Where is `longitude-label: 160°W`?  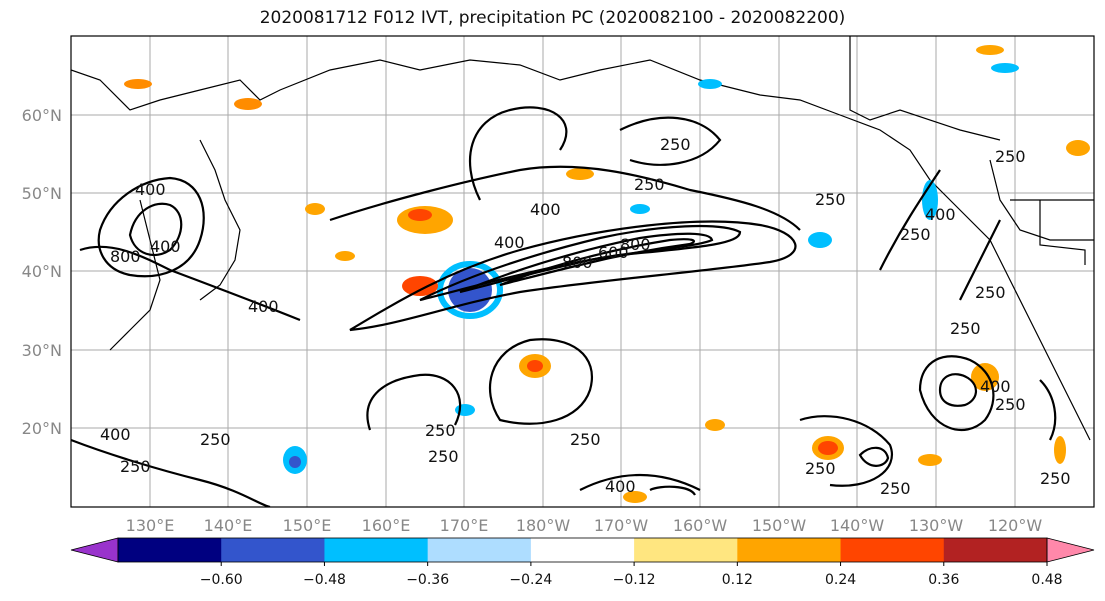
longitude-label: 160°W is located at coordinates (700, 525).